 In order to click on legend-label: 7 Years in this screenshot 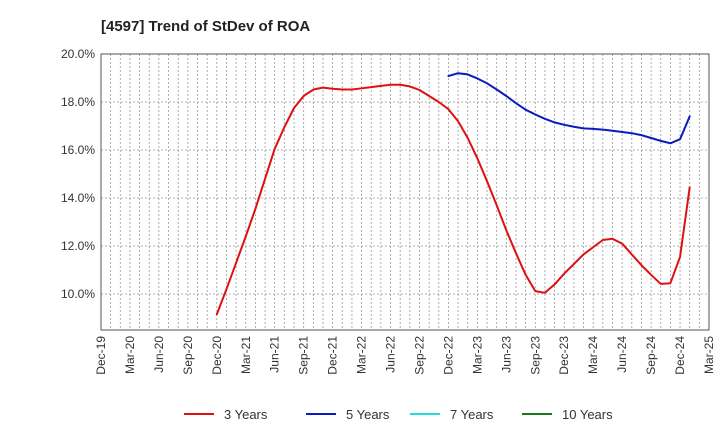, I will do `click(472, 414)`.